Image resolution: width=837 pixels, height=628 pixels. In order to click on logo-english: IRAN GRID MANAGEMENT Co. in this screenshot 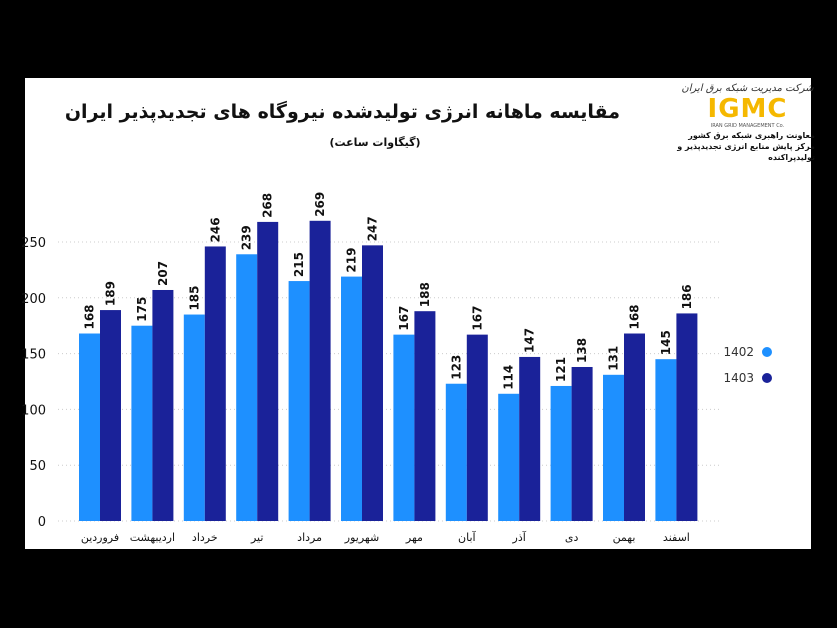, I will do `click(747, 126)`.